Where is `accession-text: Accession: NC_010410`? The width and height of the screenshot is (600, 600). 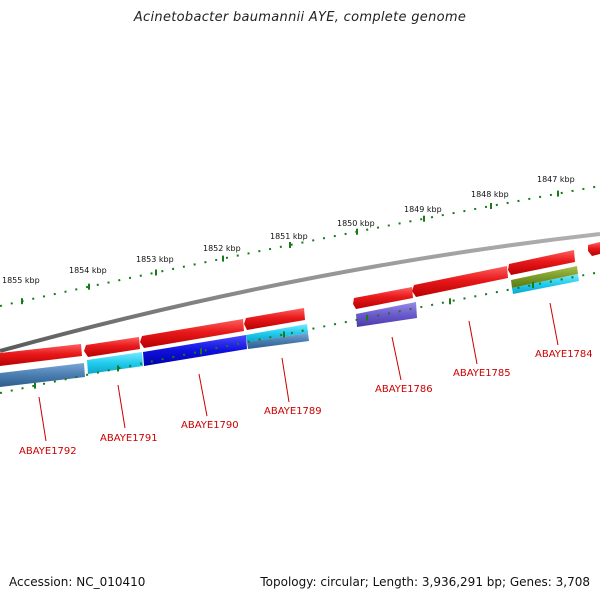
accession-text: Accession: NC_010410 is located at coordinates (77, 582).